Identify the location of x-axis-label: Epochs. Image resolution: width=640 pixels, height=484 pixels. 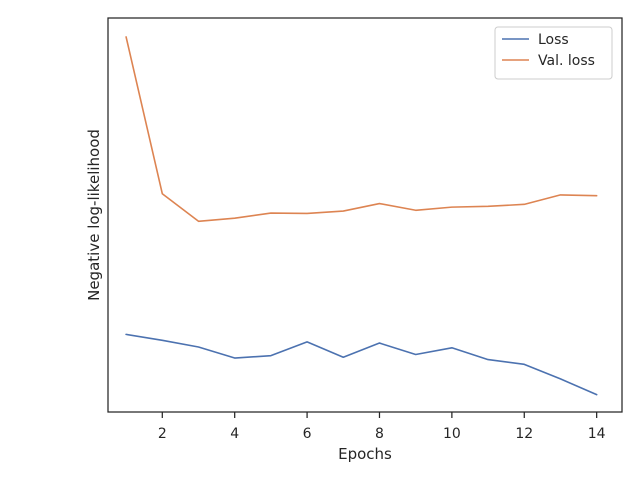
(365, 454).